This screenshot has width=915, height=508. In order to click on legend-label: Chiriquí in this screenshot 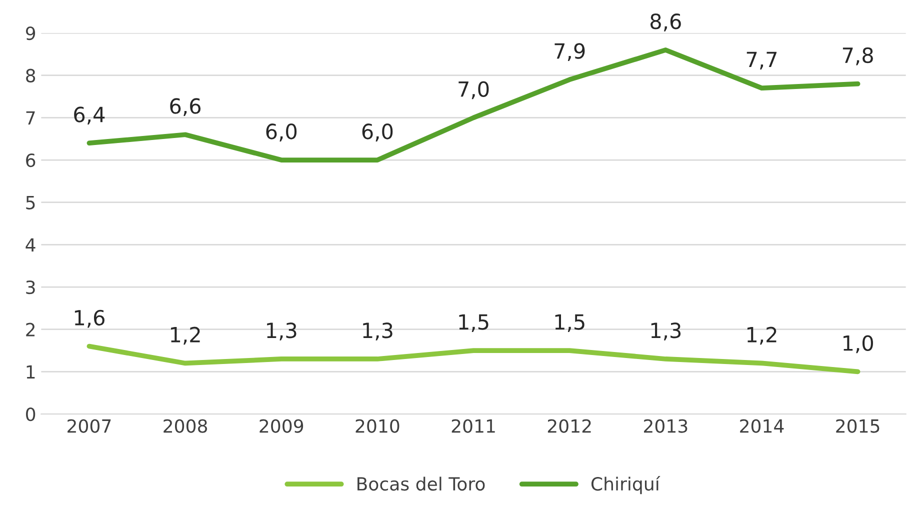, I will do `click(625, 485)`.